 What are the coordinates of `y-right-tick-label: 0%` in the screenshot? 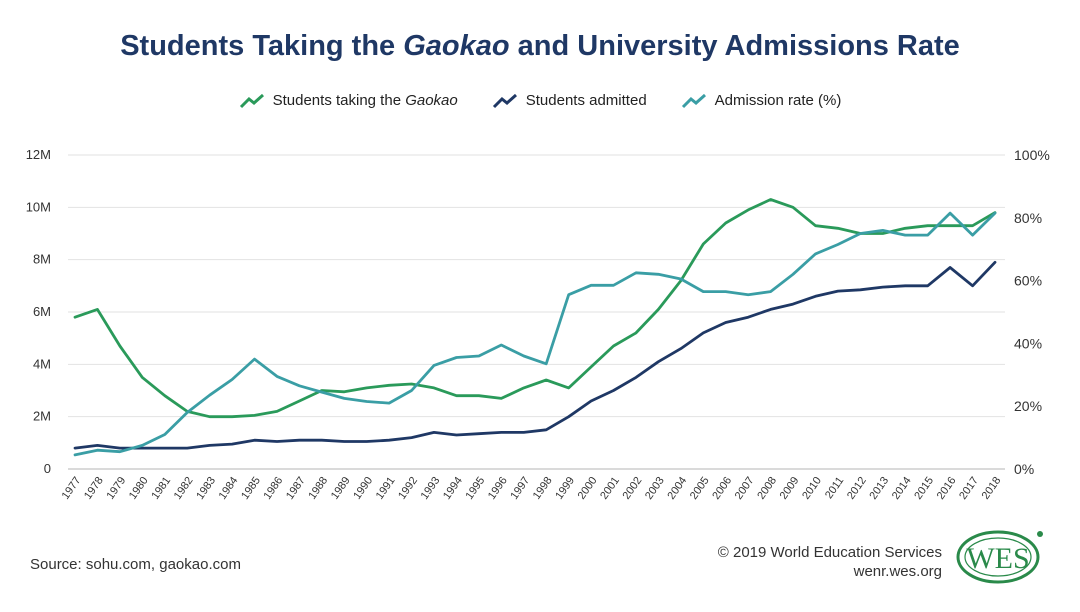 It's located at (1024, 469).